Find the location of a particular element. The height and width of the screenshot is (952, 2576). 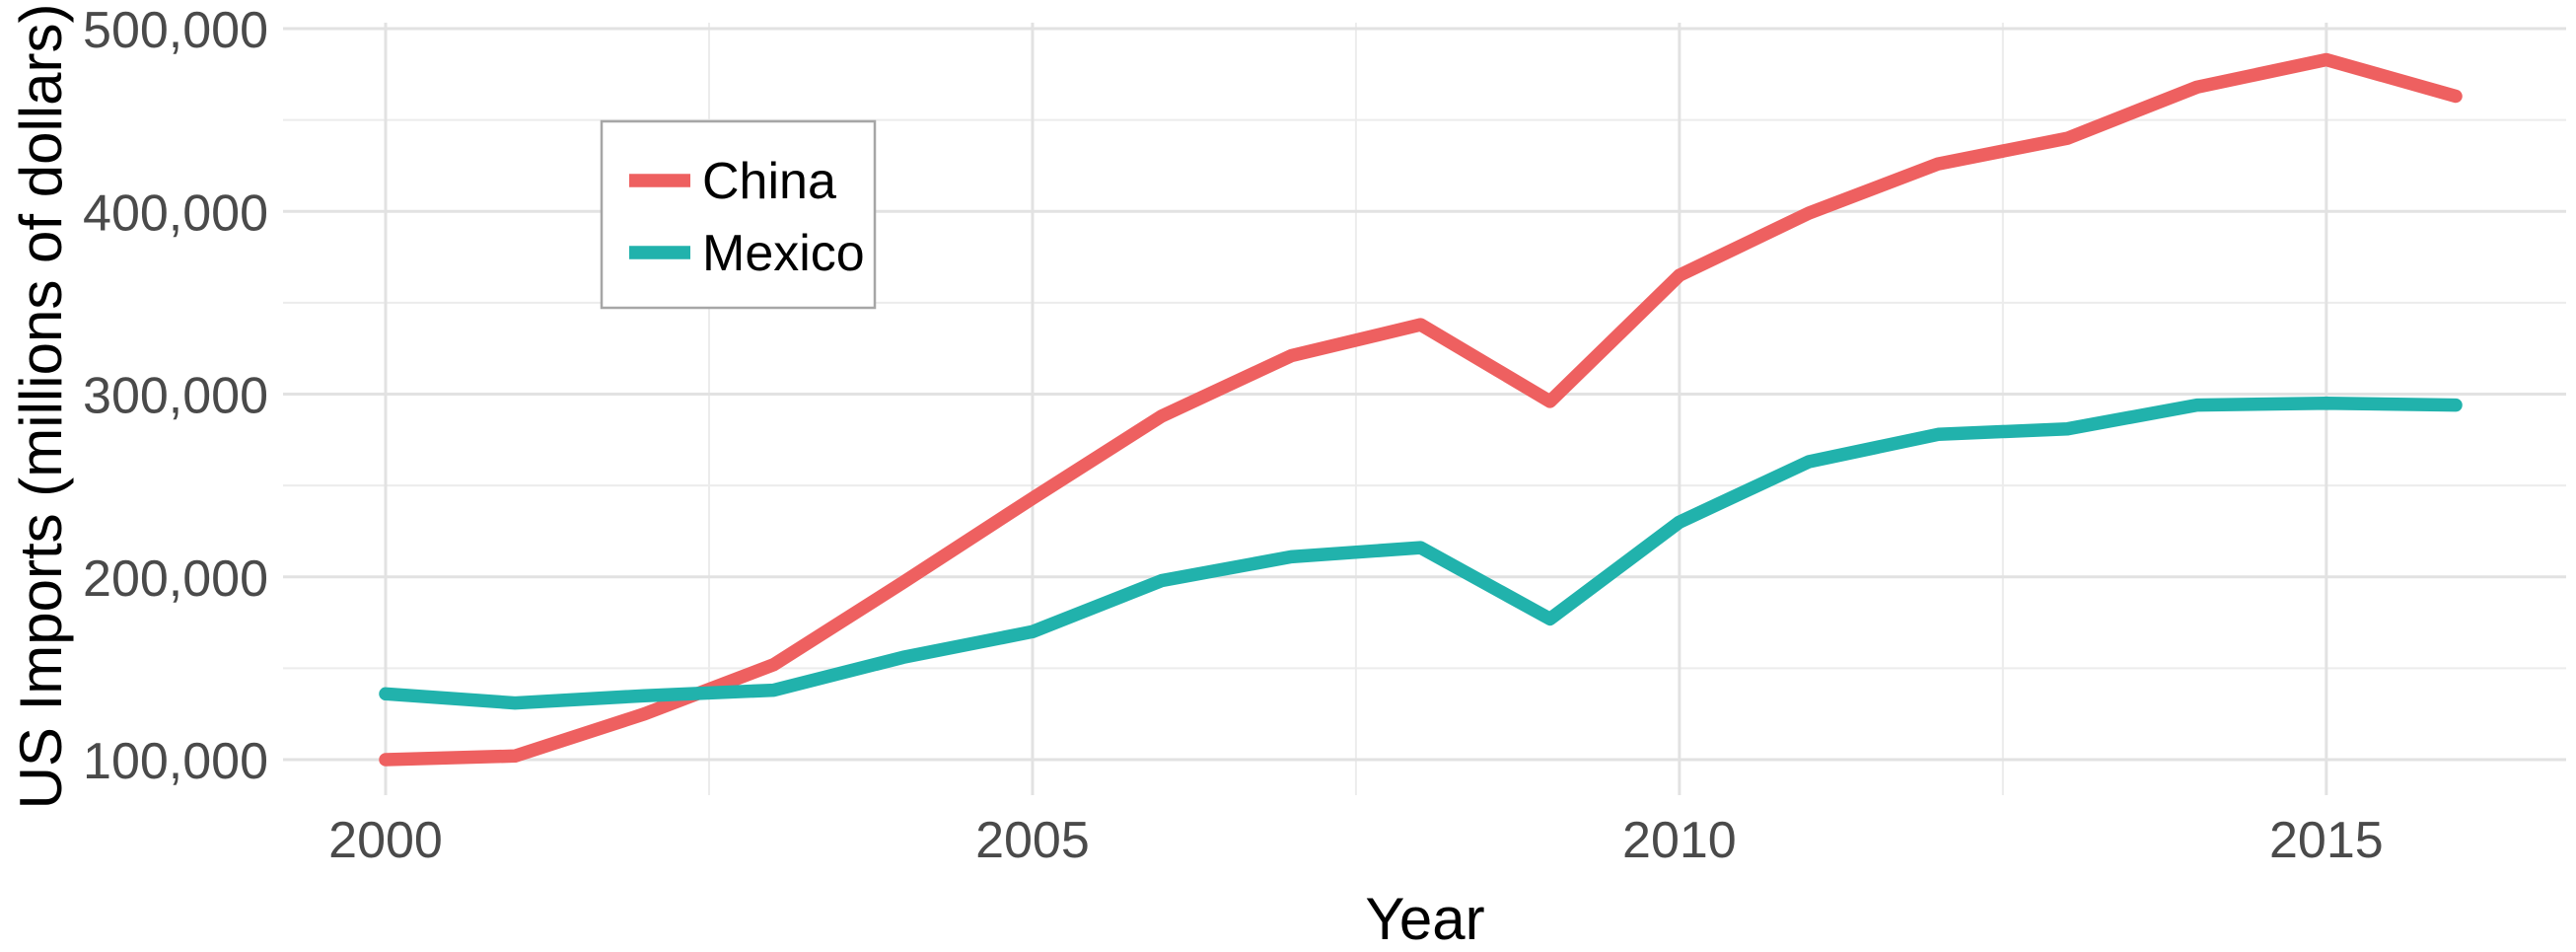

y-tick-label: 300,000 is located at coordinates (175, 396).